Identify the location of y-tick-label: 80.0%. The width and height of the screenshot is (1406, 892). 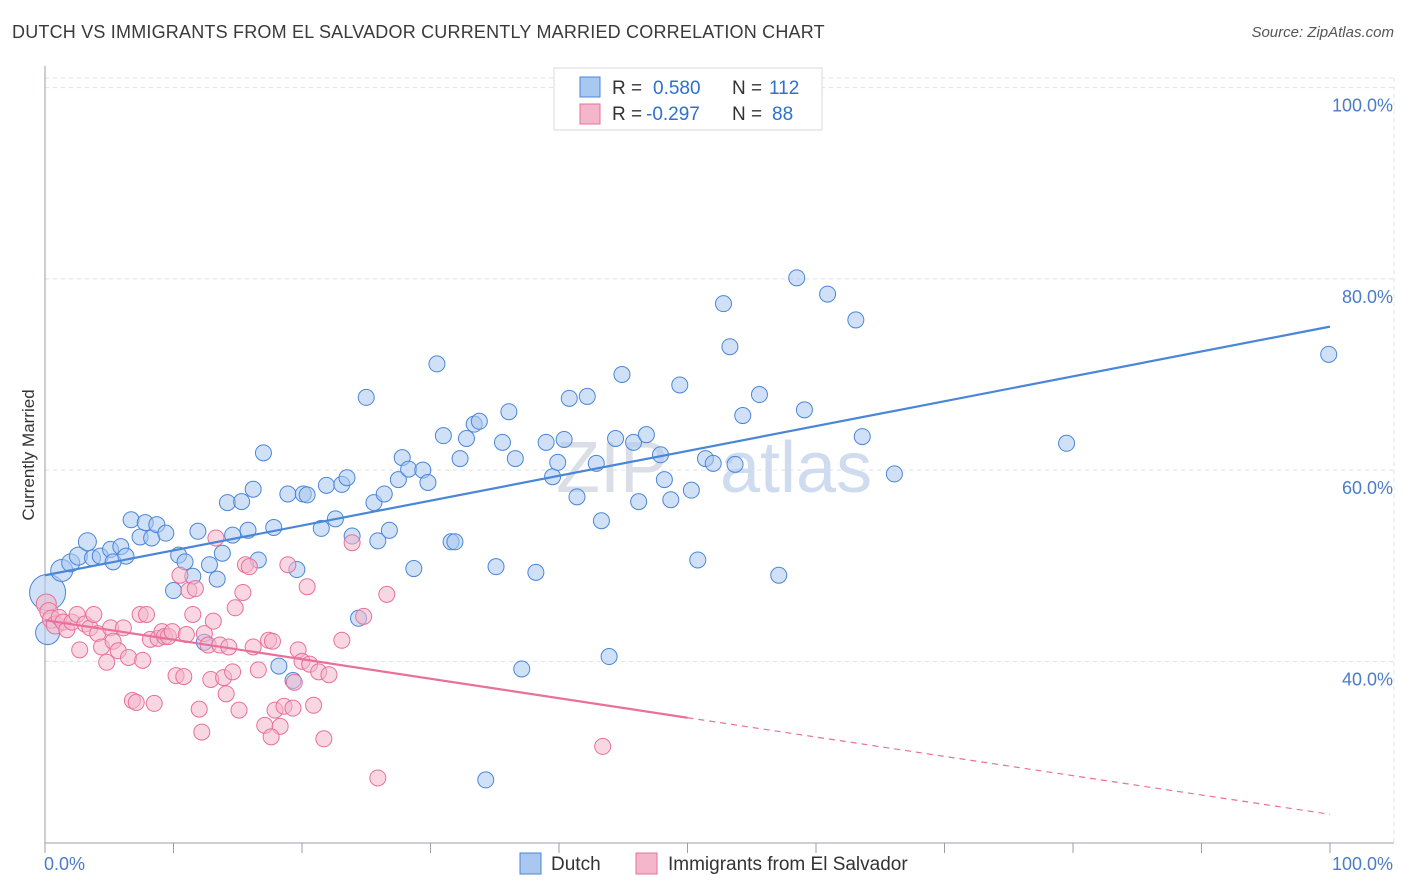
(1367, 297).